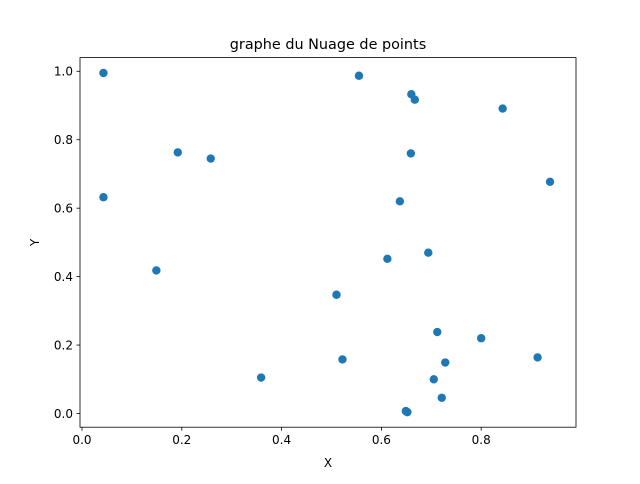 The width and height of the screenshot is (640, 484). I want to click on y-axis: 0.0 0.2 0.4 0.6 0.8 1.0, so click(67, 243).